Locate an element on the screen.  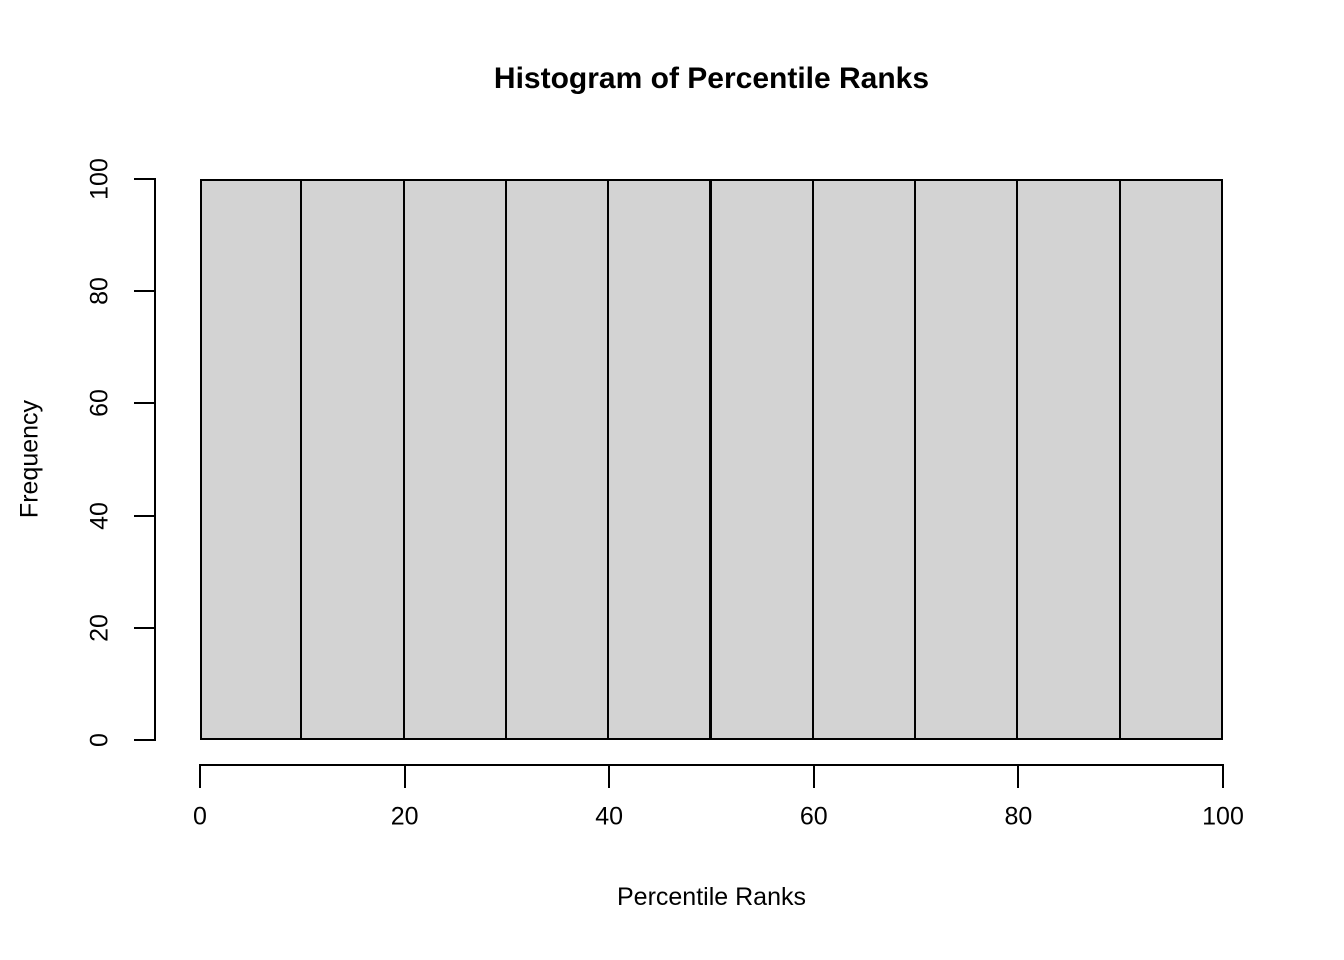
x-tick-label: 80 is located at coordinates (1018, 816).